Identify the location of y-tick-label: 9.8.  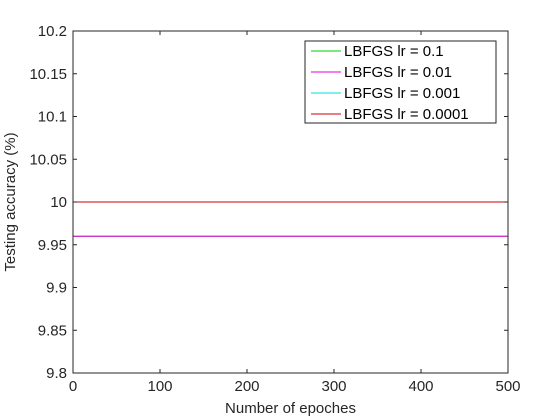
(56, 373).